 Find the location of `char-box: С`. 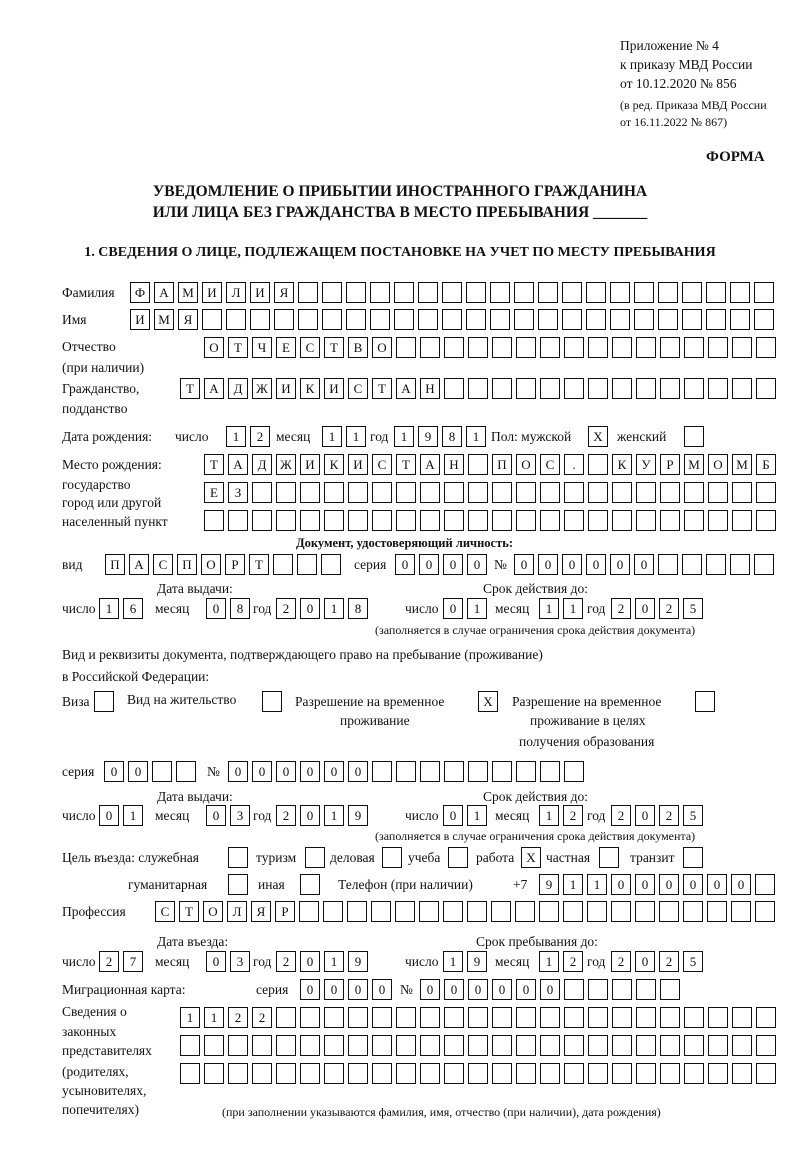

char-box: С is located at coordinates (310, 347).